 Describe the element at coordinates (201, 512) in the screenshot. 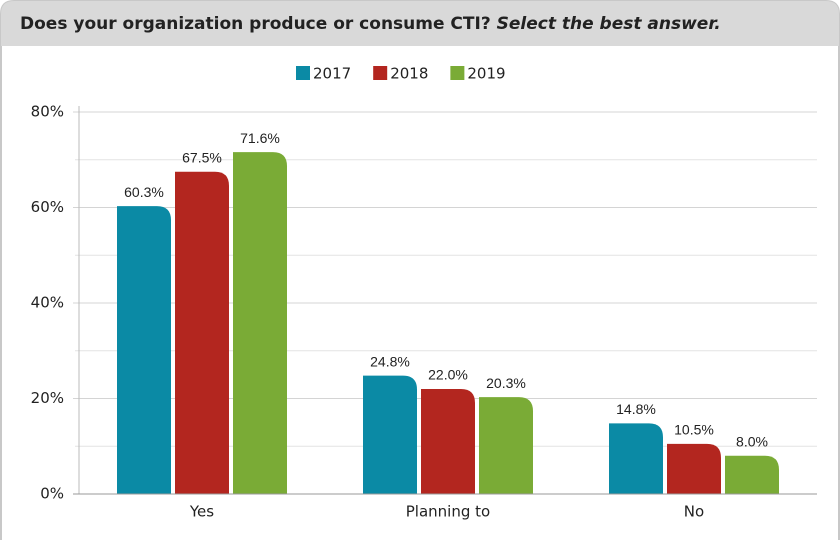

I see `x-tick-label: Yes` at that location.